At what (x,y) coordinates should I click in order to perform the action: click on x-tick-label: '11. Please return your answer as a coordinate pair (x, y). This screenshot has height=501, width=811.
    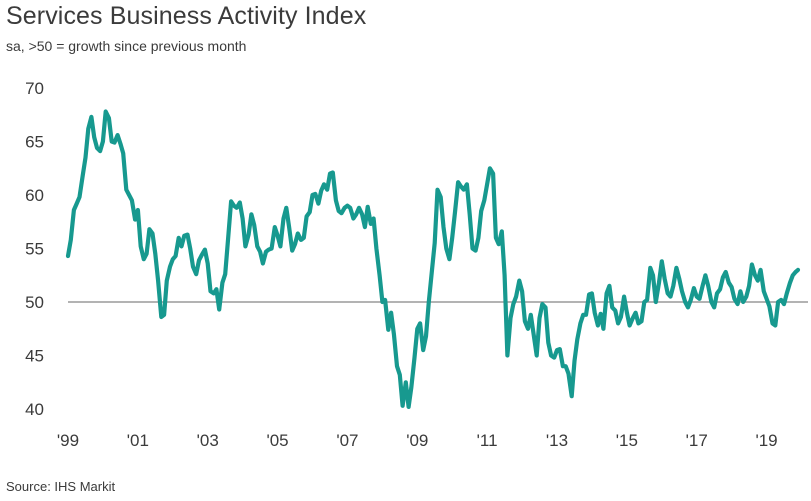
    Looking at the image, I should click on (487, 440).